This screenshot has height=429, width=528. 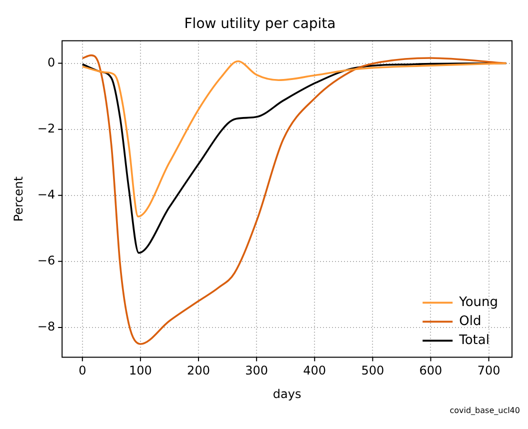 I want to click on legend-label: Young, so click(x=478, y=302).